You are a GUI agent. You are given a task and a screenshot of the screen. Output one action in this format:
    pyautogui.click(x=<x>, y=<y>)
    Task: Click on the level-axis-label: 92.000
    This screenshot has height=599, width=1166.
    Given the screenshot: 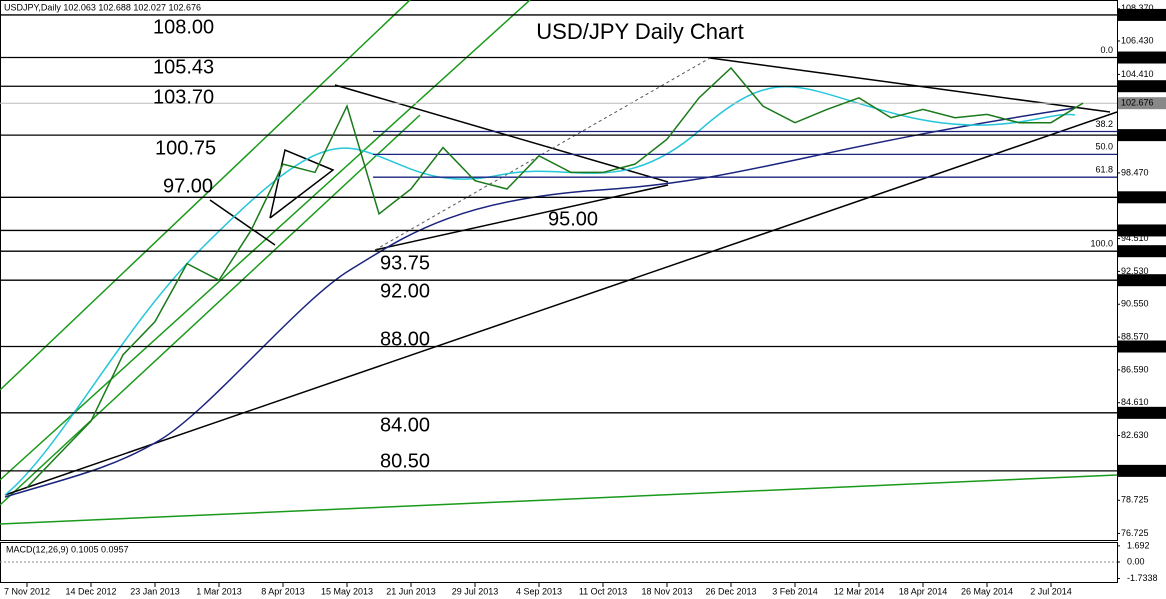 What is the action you would take?
    pyautogui.click(x=1135, y=280)
    